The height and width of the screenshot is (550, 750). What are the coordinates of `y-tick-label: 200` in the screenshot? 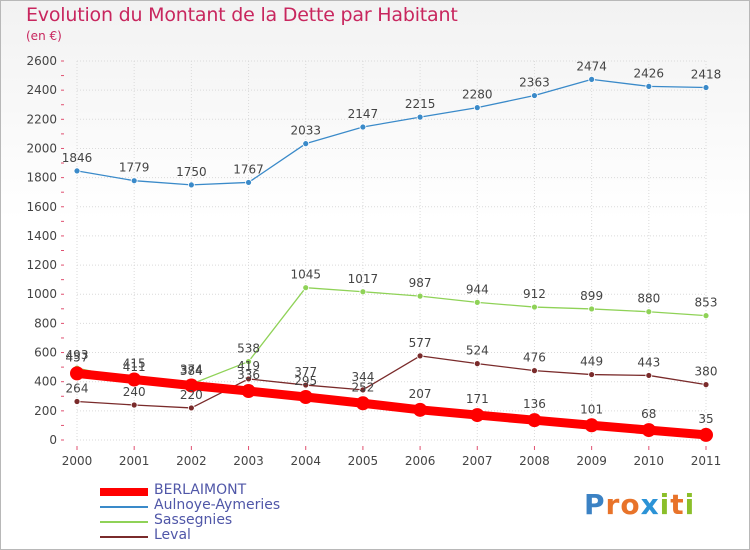 It's located at (45, 411).